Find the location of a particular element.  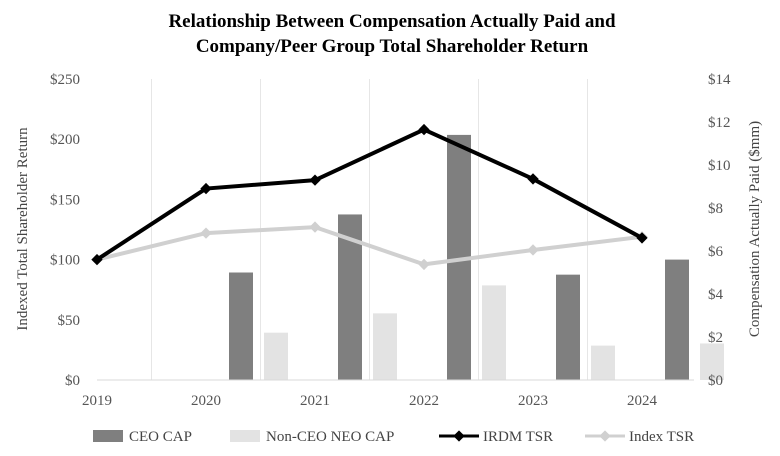

left-tick-label: $200 is located at coordinates (65, 140).